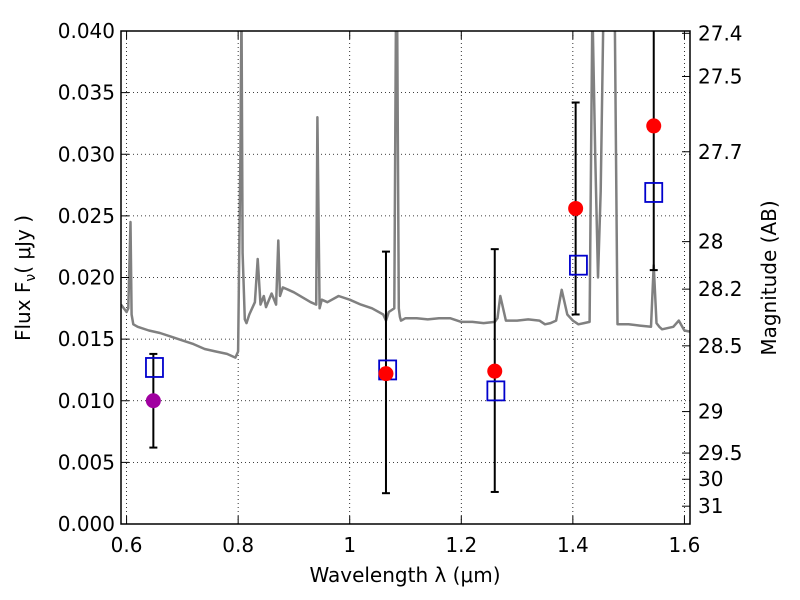 Image resolution: width=800 pixels, height=600 pixels. What do you see at coordinates (573, 545) in the screenshot?
I see `x-tick-label: 1.4` at bounding box center [573, 545].